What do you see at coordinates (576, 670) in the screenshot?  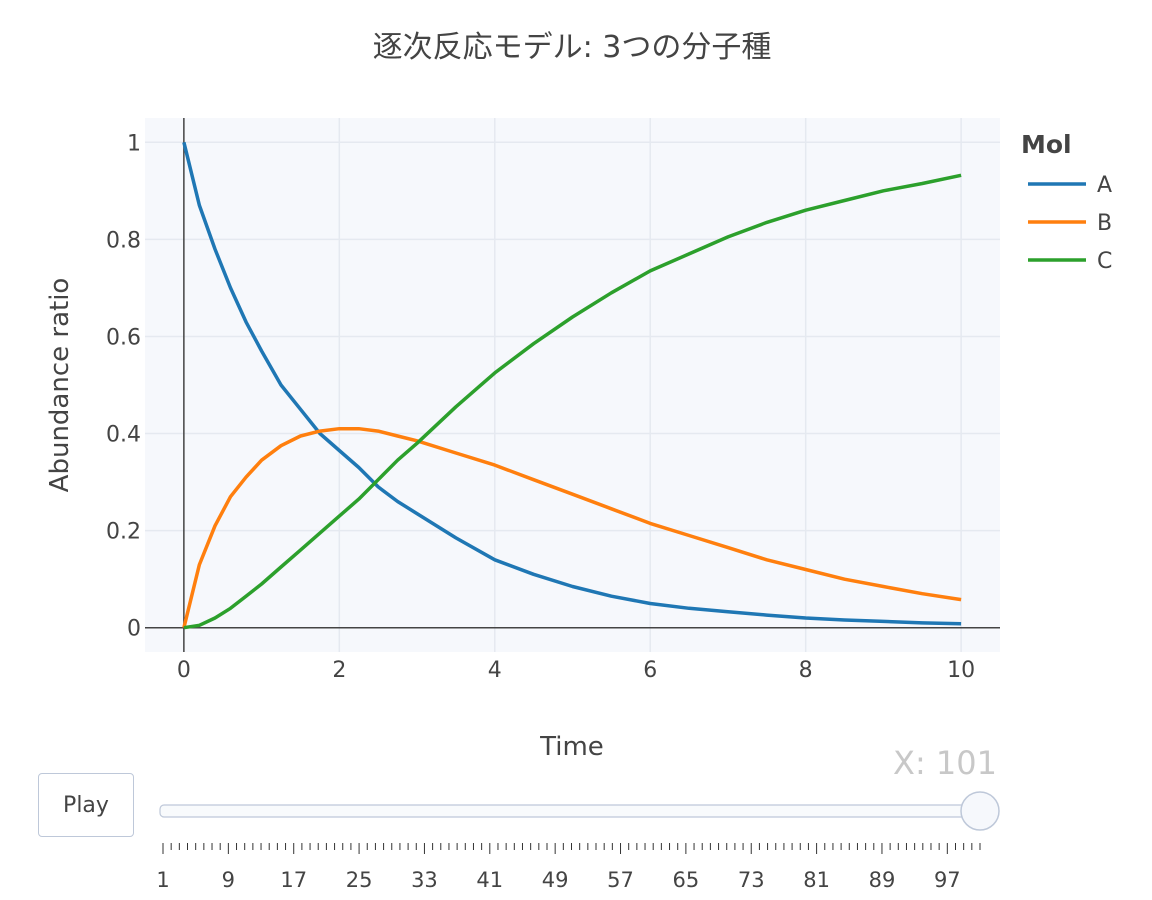 I see `x-tick-labels: 0 2 4 6 8 10` at bounding box center [576, 670].